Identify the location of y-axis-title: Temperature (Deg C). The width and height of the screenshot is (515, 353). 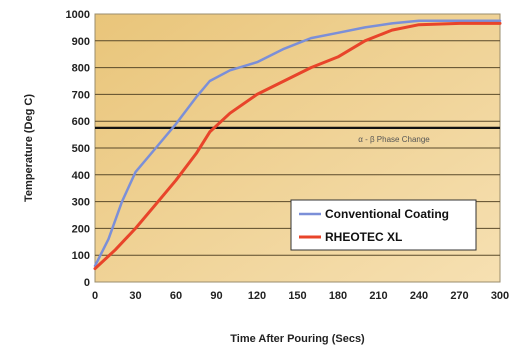
(29, 148).